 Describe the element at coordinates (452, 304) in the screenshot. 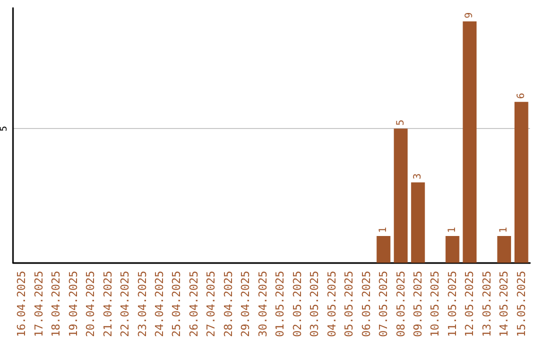

I see `x-tick-label: 11.05.2025` at that location.